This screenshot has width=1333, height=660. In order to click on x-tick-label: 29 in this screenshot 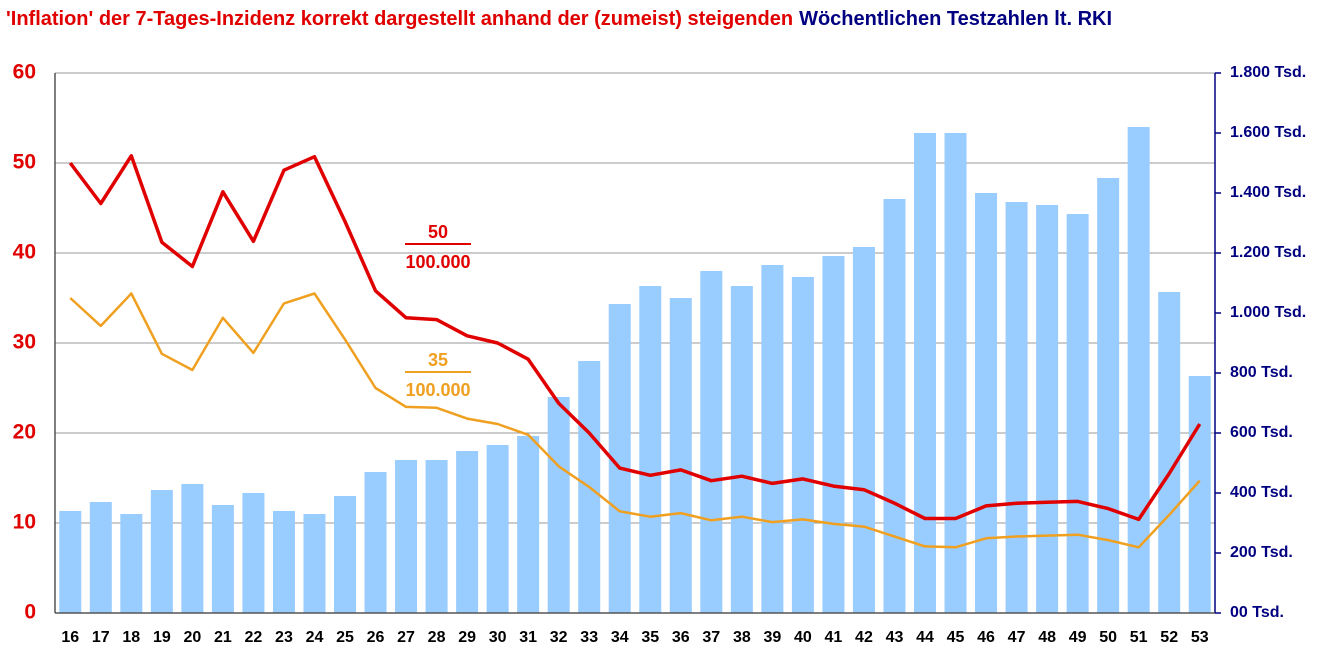, I will do `click(467, 637)`.